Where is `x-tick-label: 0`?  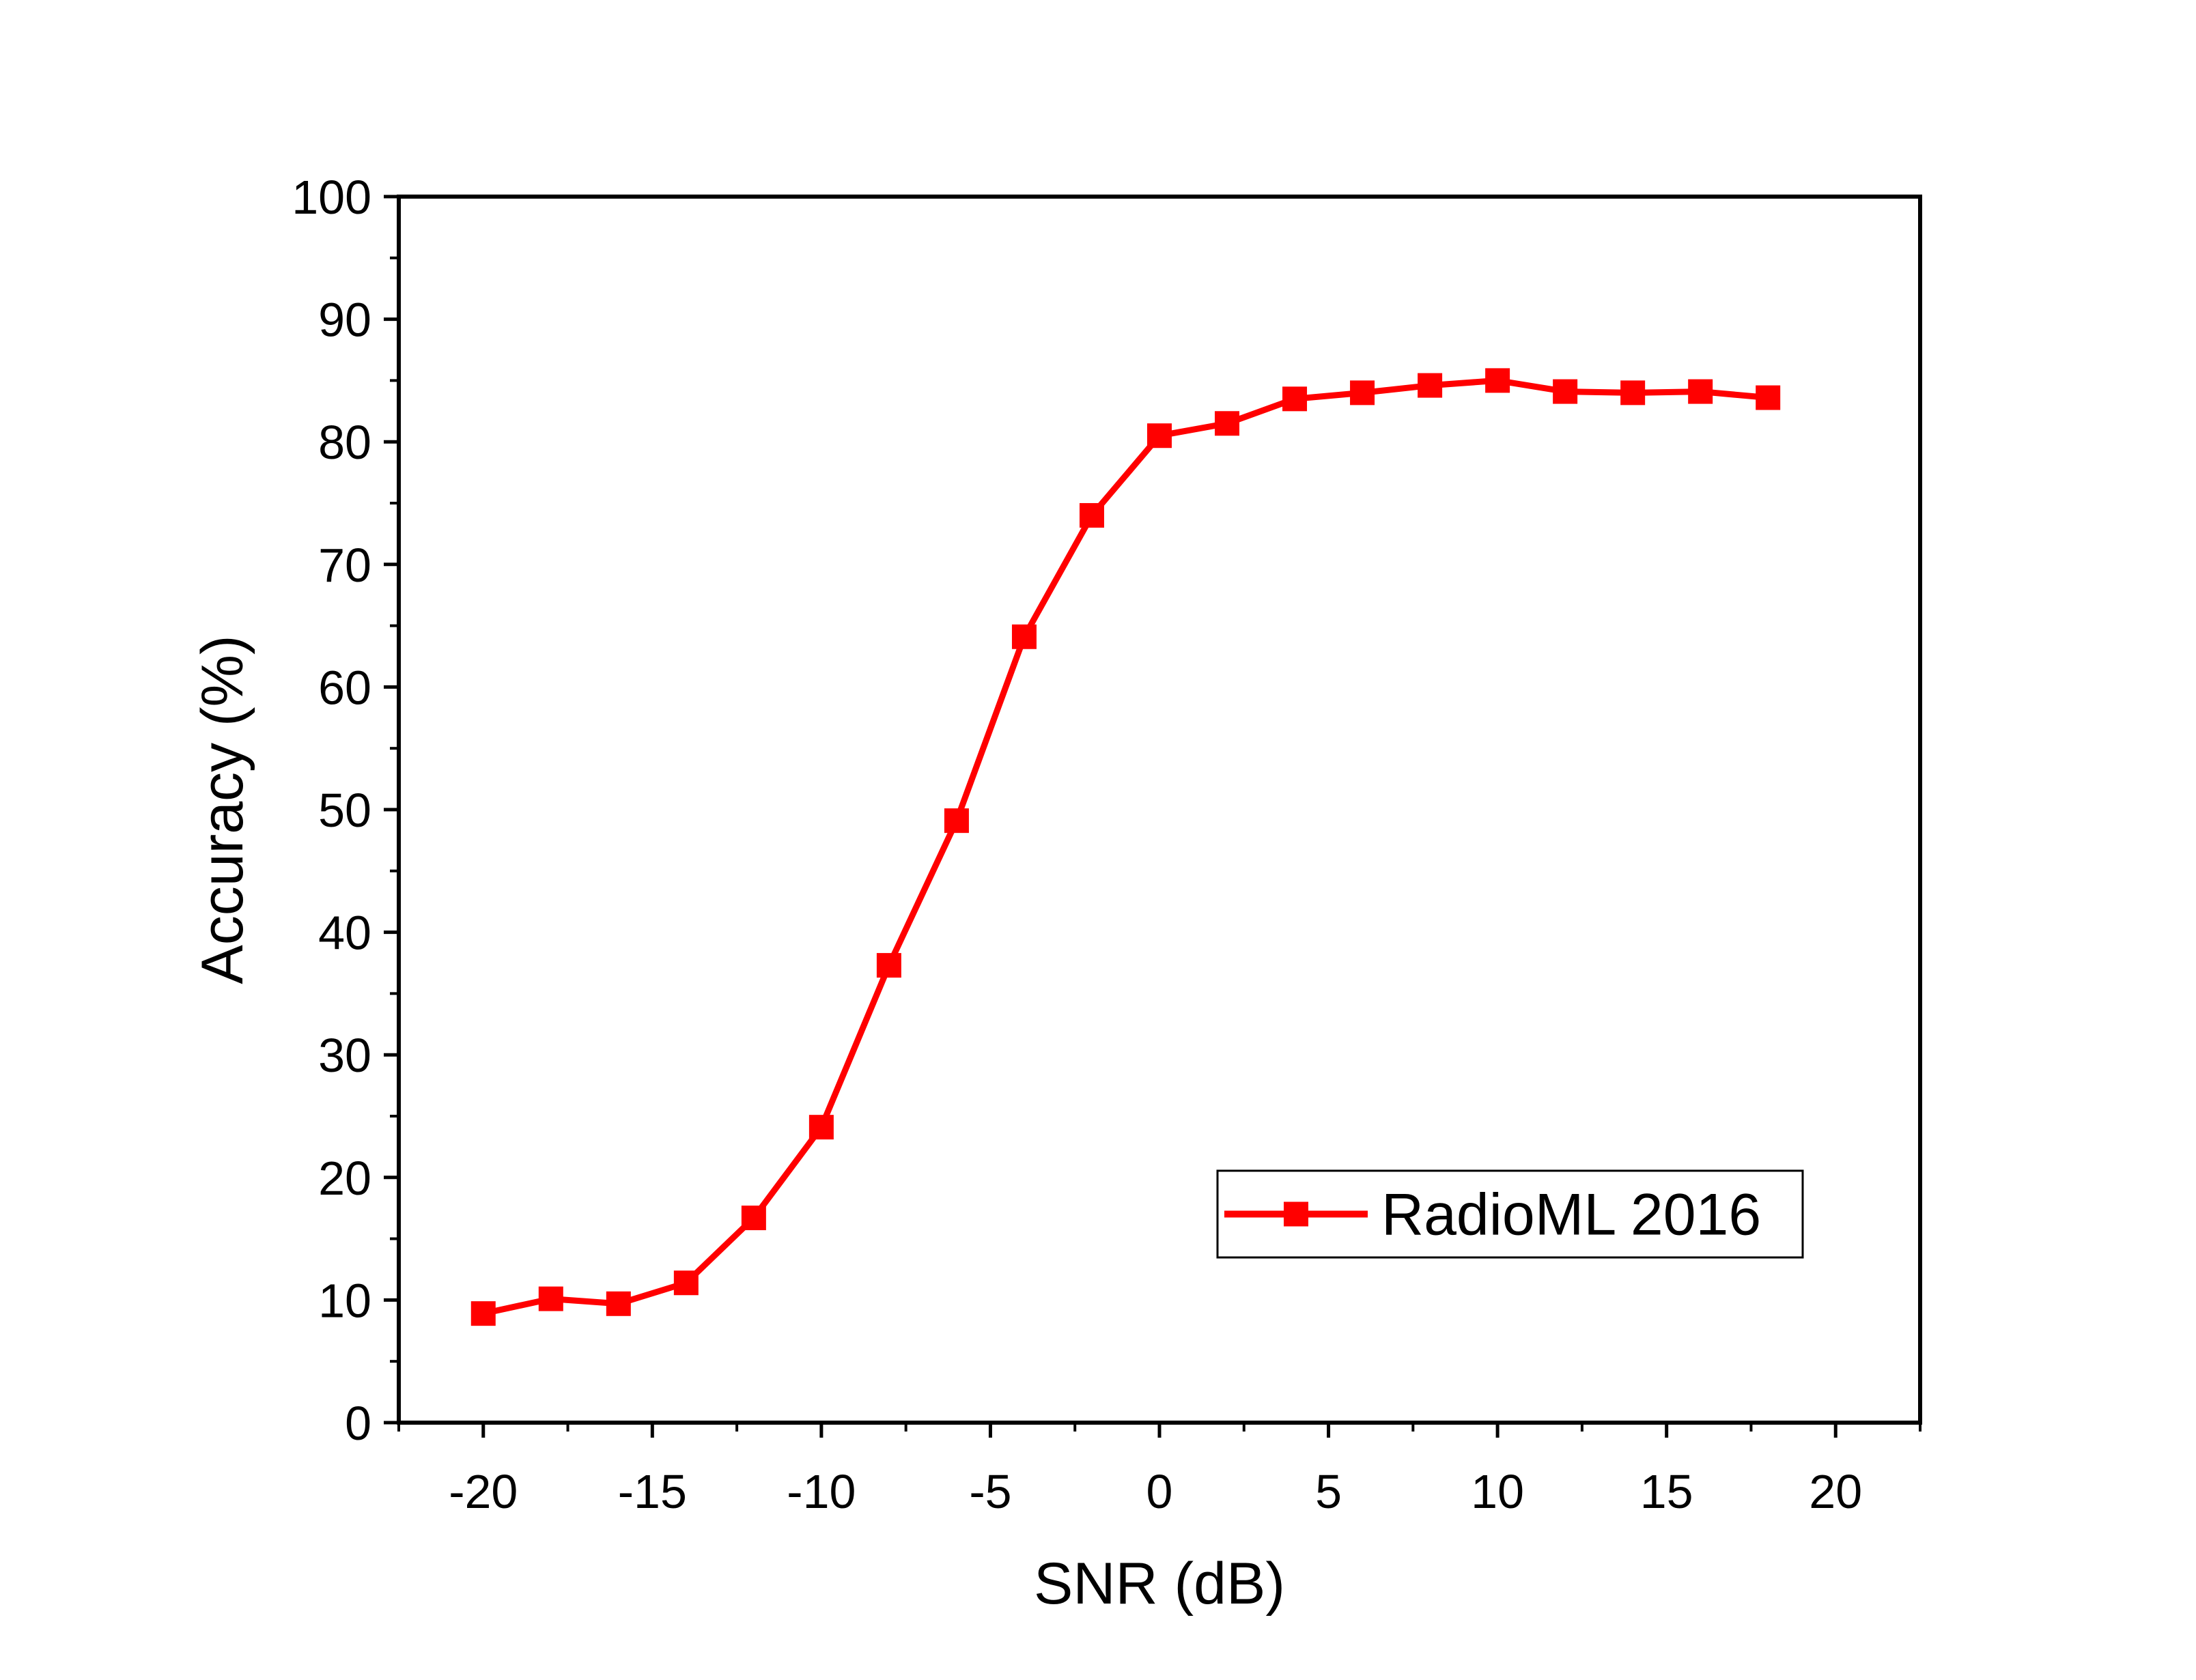
x-tick-label: 0 is located at coordinates (1160, 1491).